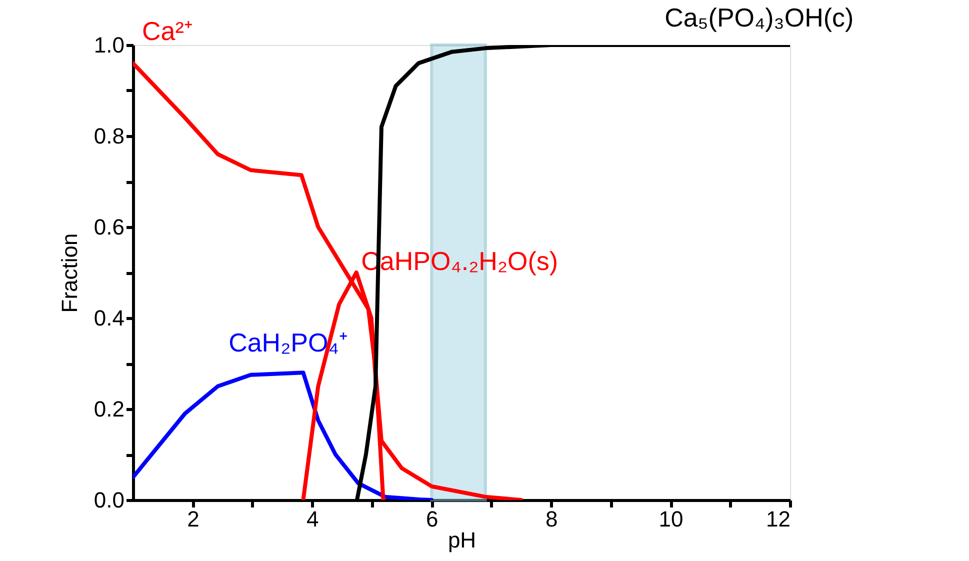  I want to click on x-tick-label: 8, so click(551, 519).